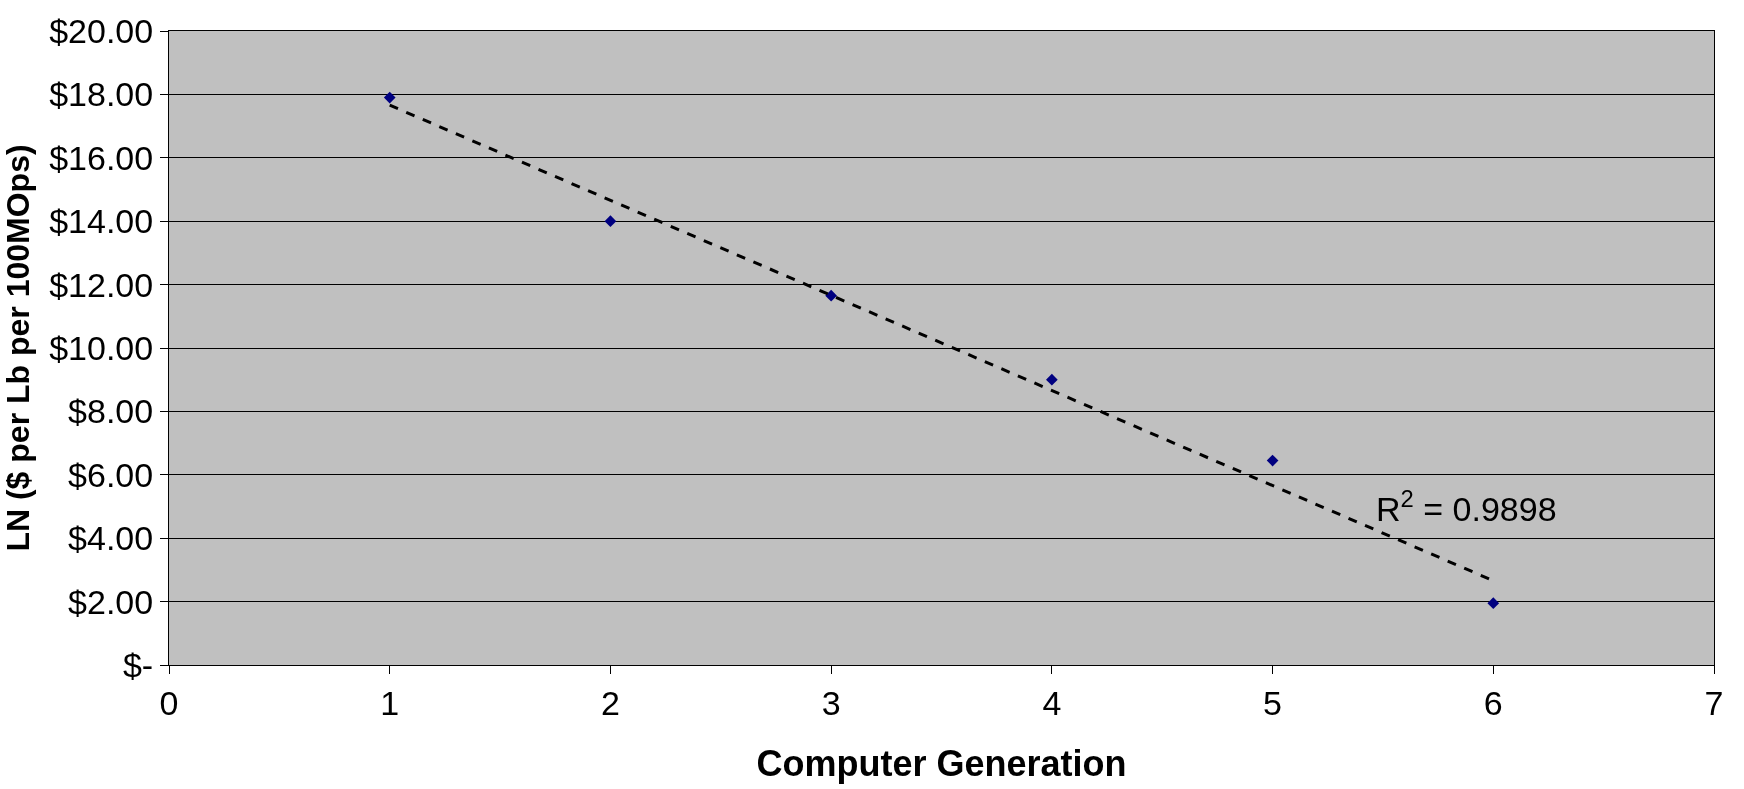  Describe the element at coordinates (1273, 702) in the screenshot. I see `x-tick-label: 5` at that location.